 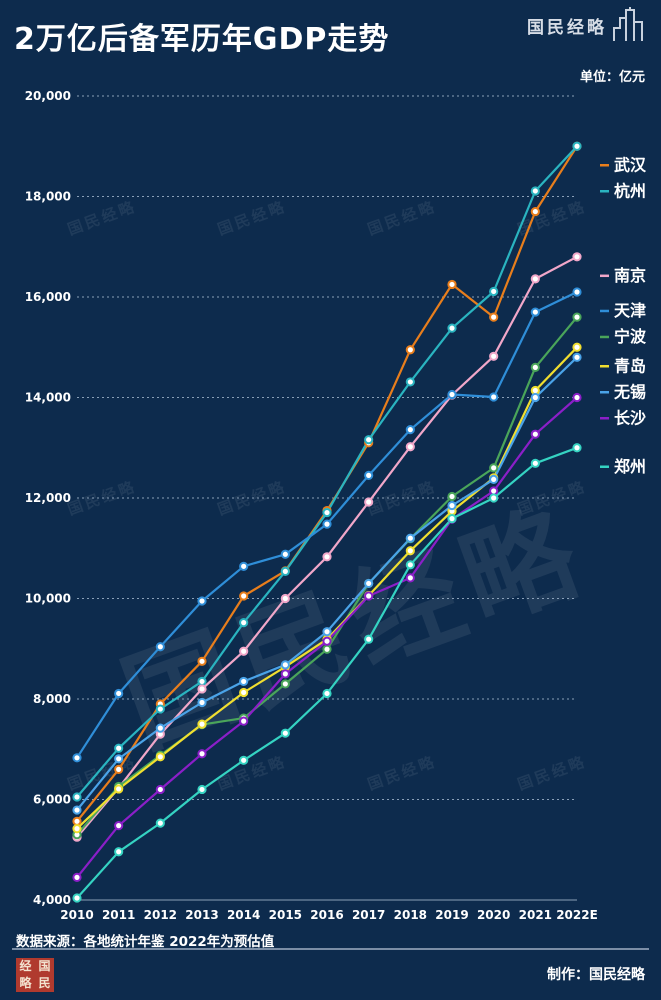 I want to click on y-tick-label: 6,000, so click(x=52, y=800).